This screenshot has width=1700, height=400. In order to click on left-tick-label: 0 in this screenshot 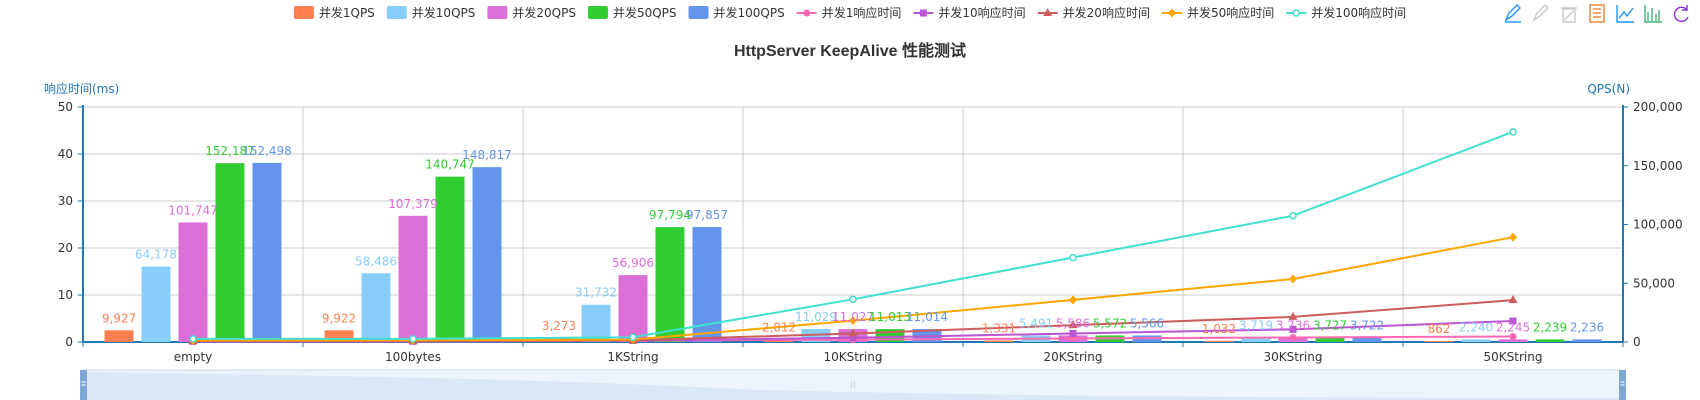, I will do `click(69, 342)`.